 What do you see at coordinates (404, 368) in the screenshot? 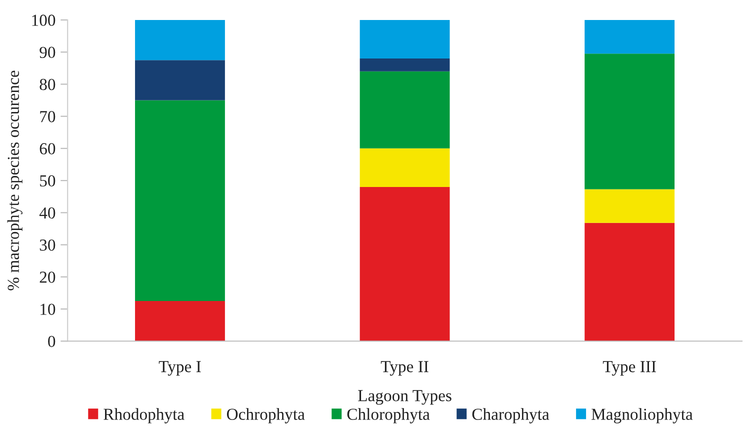
I see `x-tick-label: Type II` at bounding box center [404, 368].